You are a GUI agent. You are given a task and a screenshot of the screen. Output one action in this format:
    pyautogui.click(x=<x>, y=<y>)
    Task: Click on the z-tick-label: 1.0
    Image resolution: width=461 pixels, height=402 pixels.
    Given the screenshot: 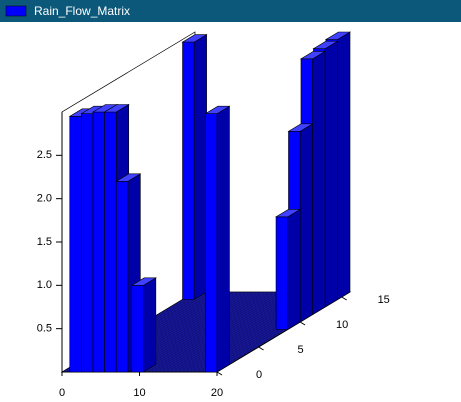 What is the action you would take?
    pyautogui.click(x=44, y=285)
    